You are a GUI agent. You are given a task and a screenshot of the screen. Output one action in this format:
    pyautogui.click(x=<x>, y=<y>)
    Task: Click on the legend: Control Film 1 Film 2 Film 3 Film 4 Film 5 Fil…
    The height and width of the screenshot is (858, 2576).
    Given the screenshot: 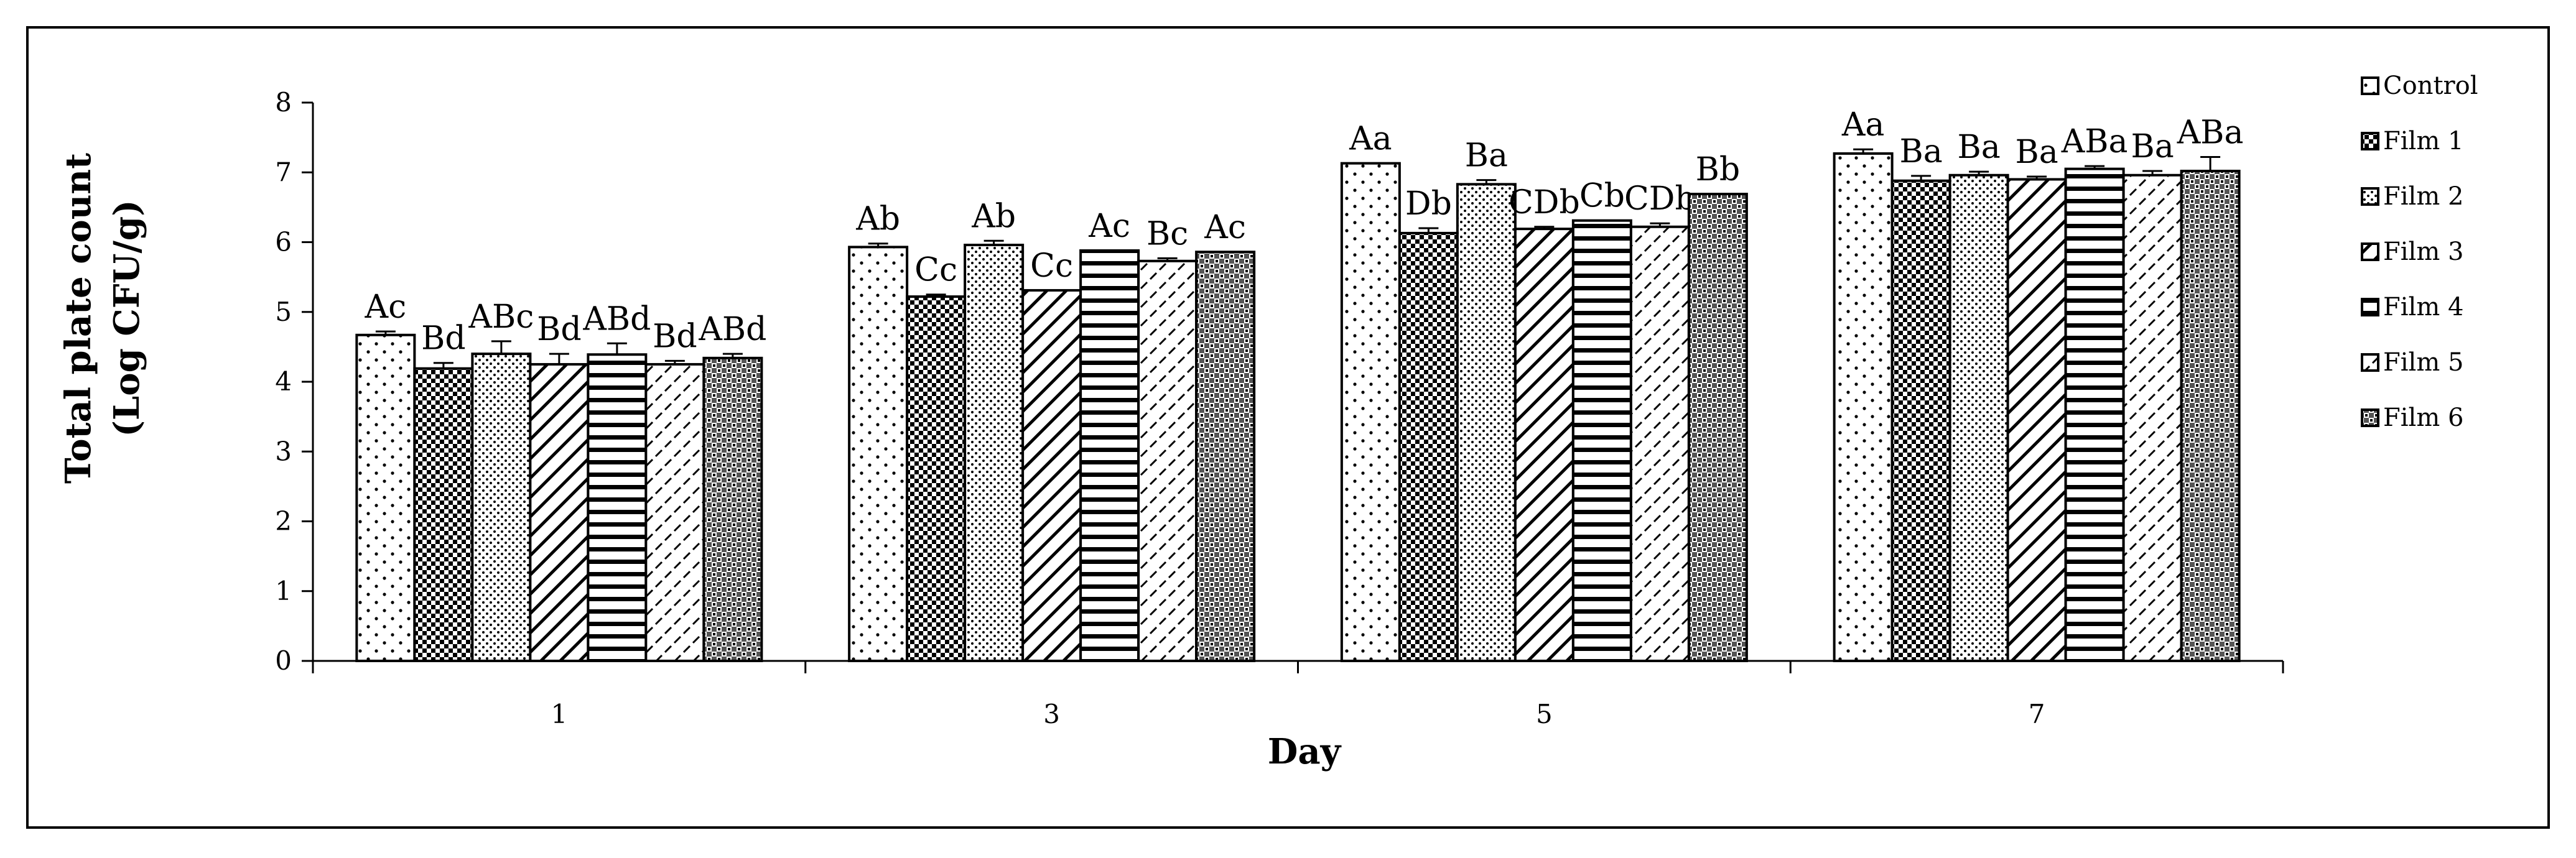 What is the action you would take?
    pyautogui.click(x=2419, y=252)
    